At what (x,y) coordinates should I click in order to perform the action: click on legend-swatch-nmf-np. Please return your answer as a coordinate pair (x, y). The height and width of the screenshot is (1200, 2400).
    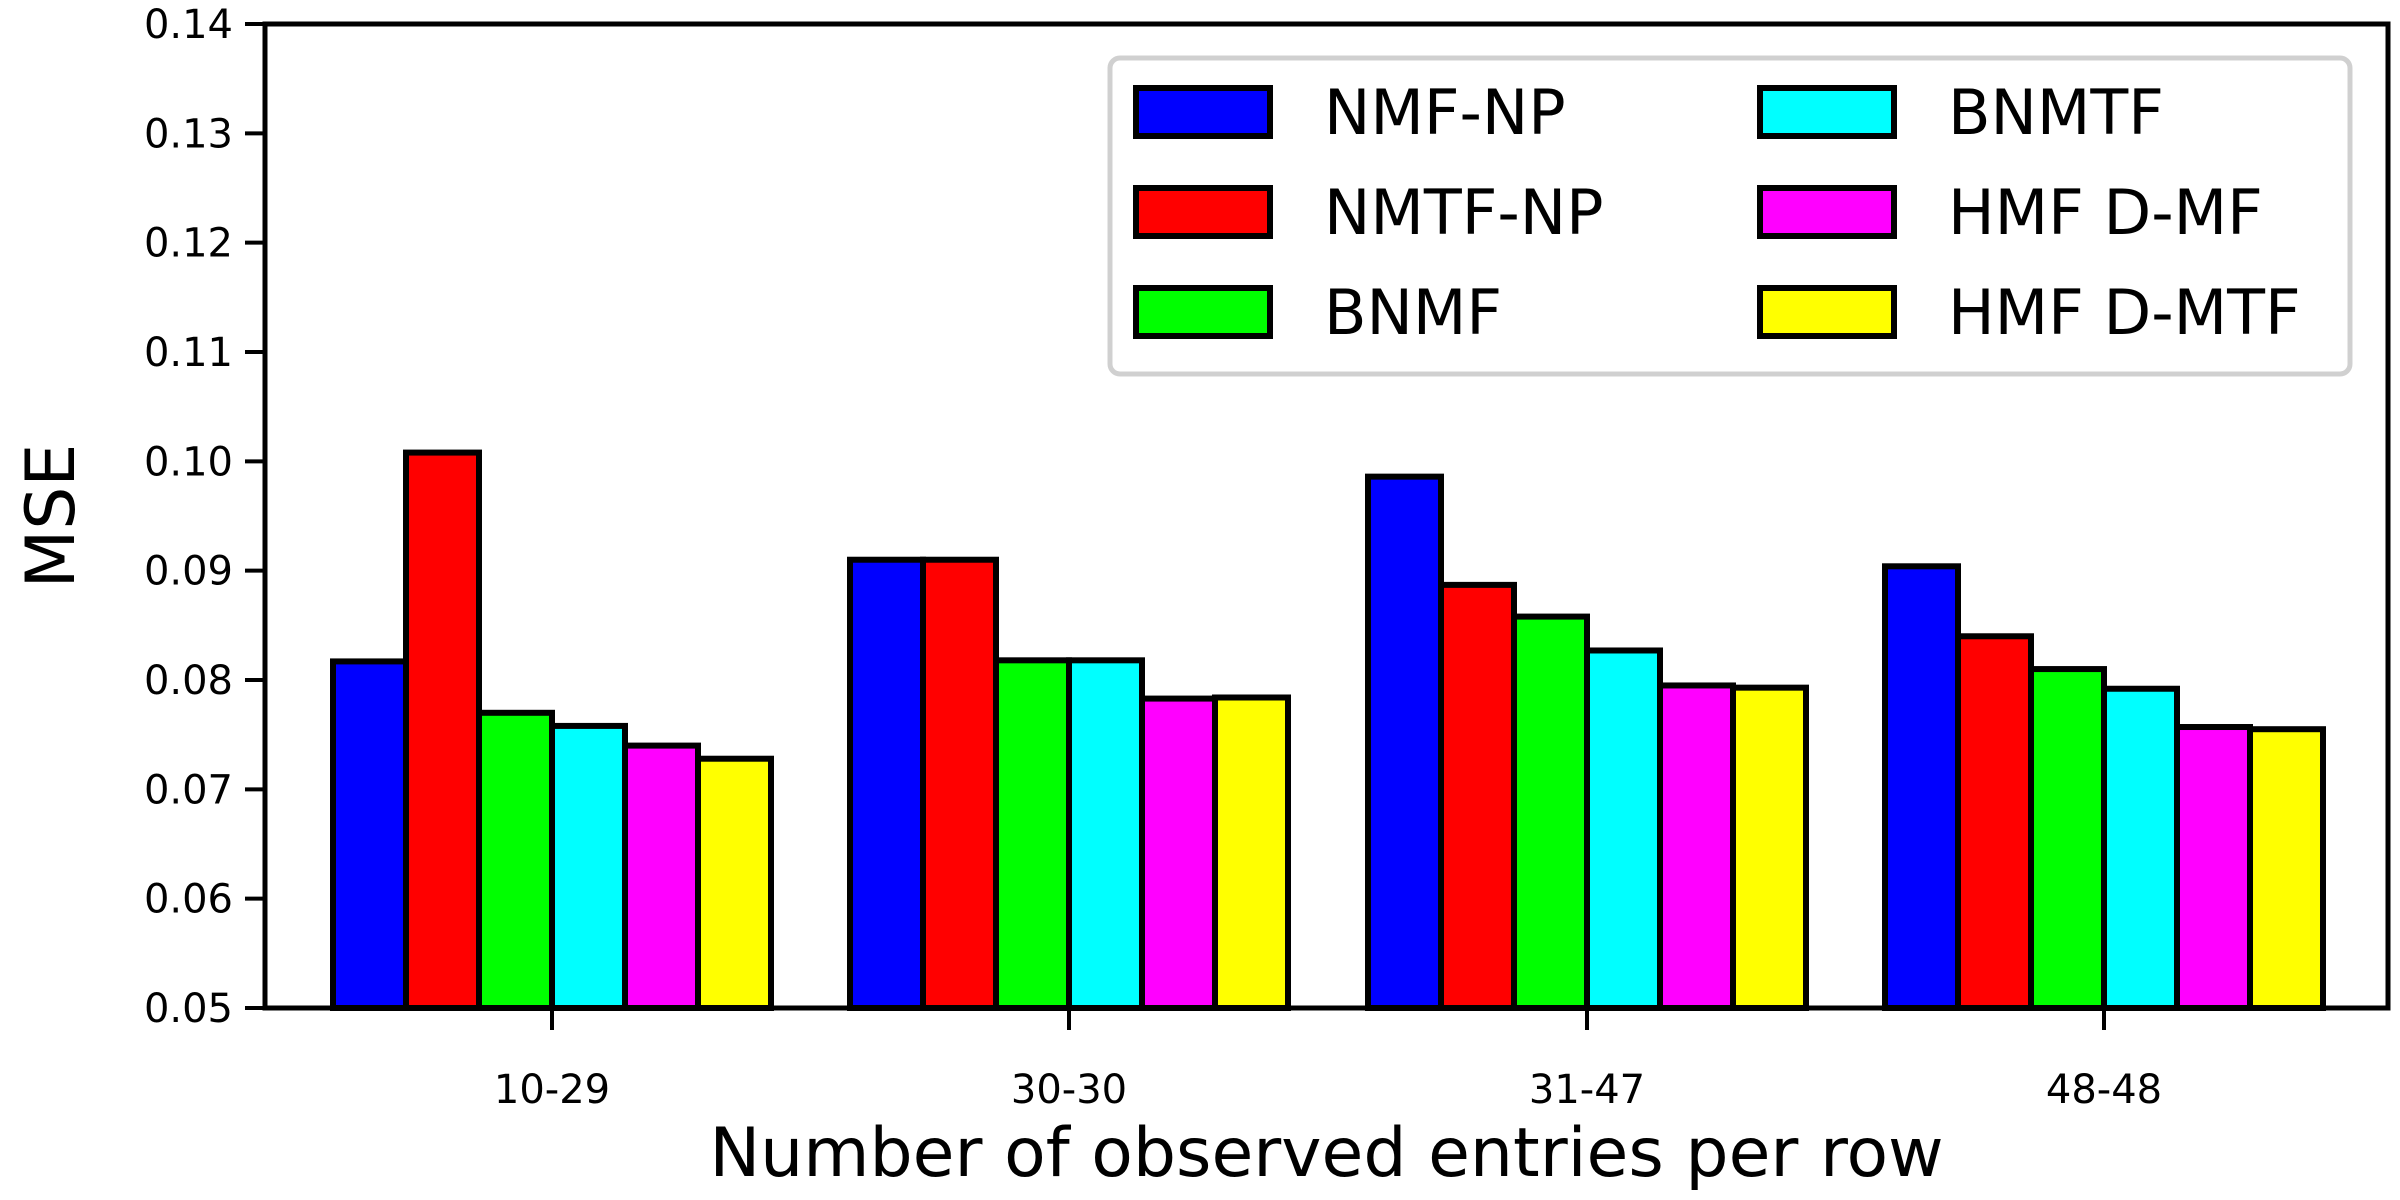
    Looking at the image, I should click on (1203, 112).